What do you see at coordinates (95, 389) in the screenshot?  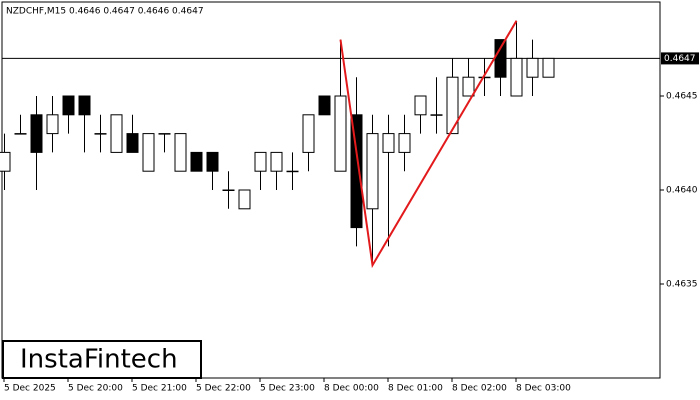 I see `x-tick-label: 5 Dec 20:00` at bounding box center [95, 389].